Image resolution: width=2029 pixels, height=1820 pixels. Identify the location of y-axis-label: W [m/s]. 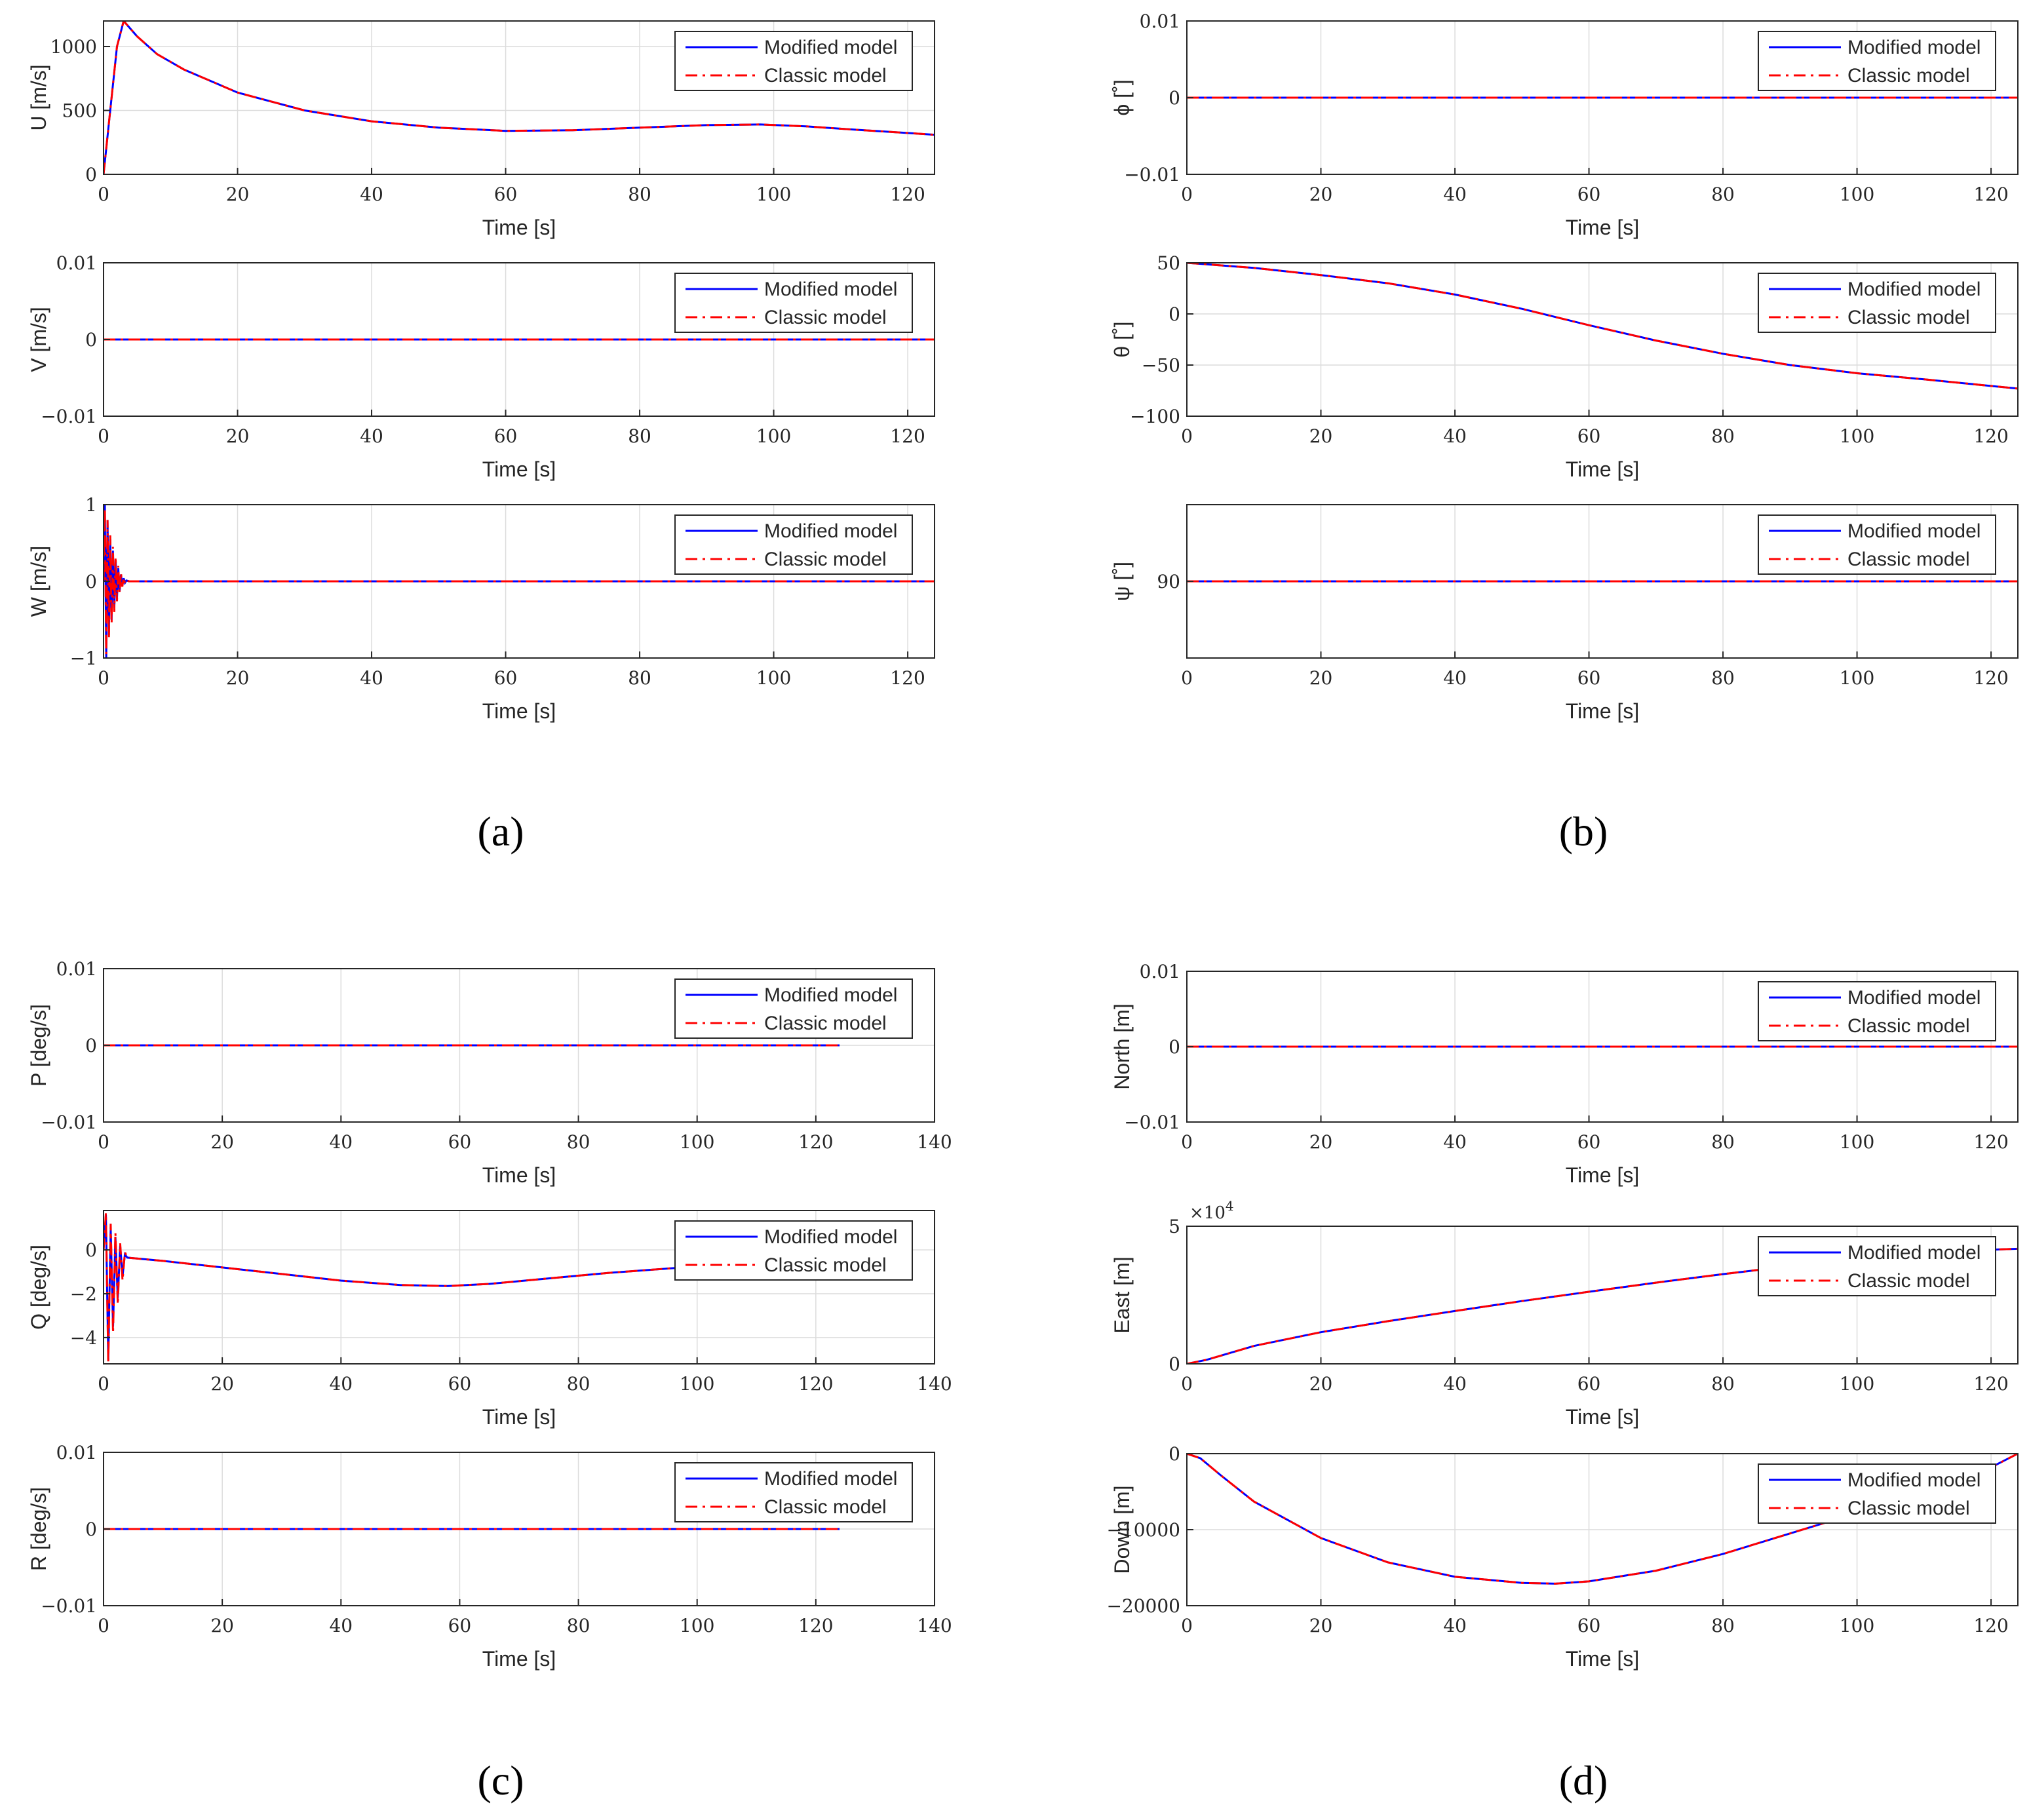
(38, 581).